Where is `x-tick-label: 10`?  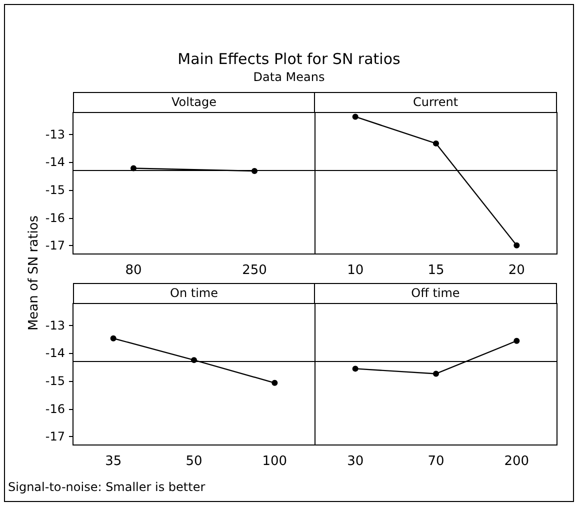 x-tick-label: 10 is located at coordinates (355, 270).